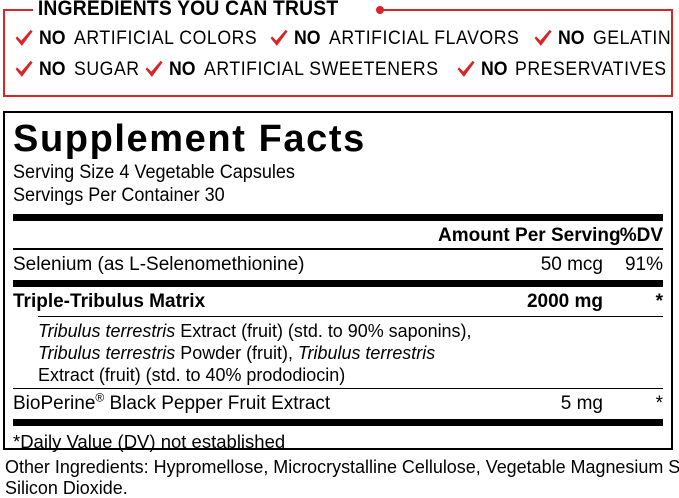 The image size is (679, 498). What do you see at coordinates (529, 235) in the screenshot?
I see `header-amount-per-serving: Amount Per Serving` at bounding box center [529, 235].